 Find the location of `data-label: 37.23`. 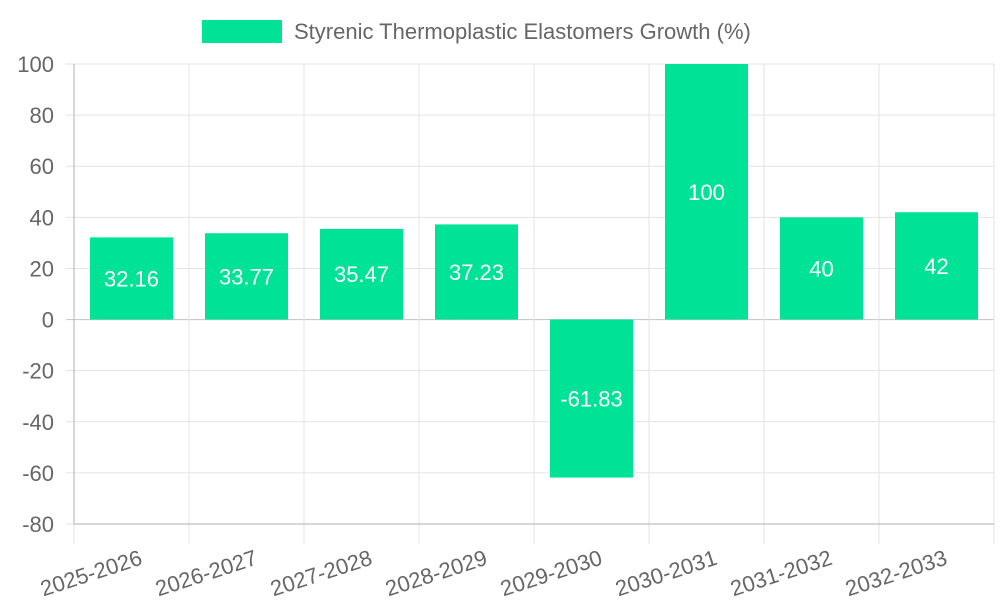

data-label: 37.23 is located at coordinates (476, 272).